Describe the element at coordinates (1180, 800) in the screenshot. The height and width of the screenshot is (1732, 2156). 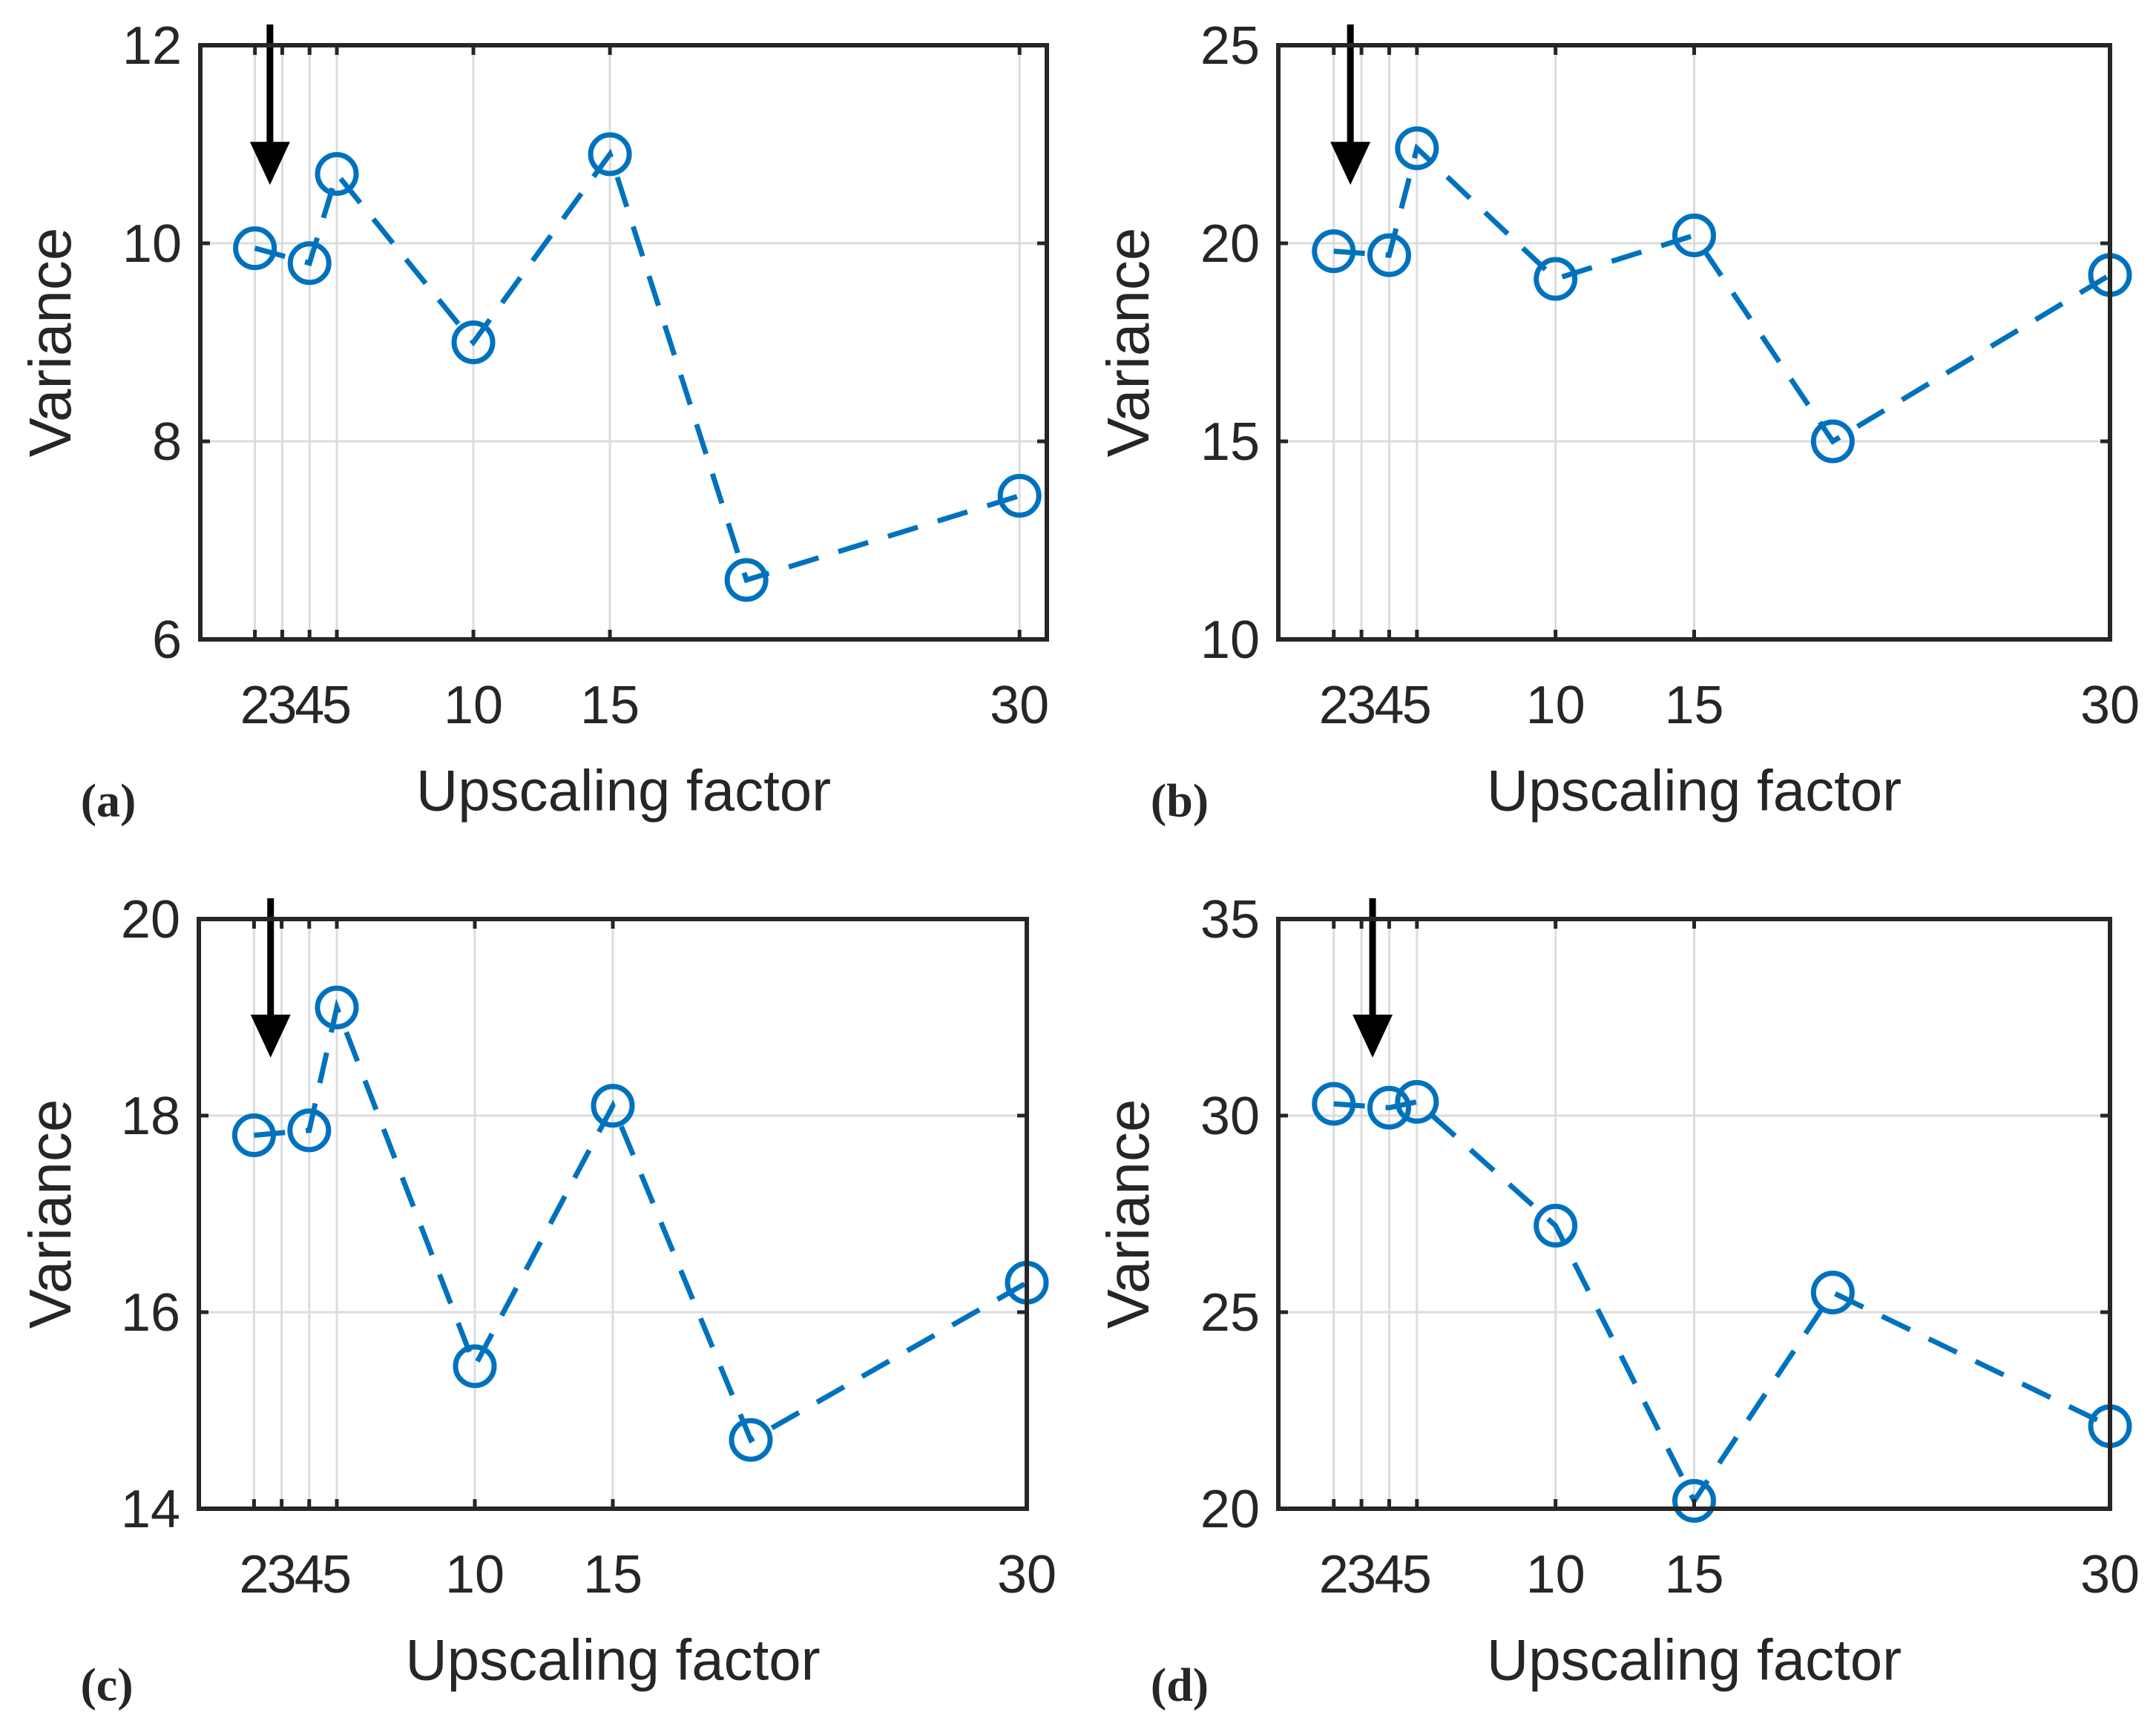
I see `panel-caption: (b)` at that location.